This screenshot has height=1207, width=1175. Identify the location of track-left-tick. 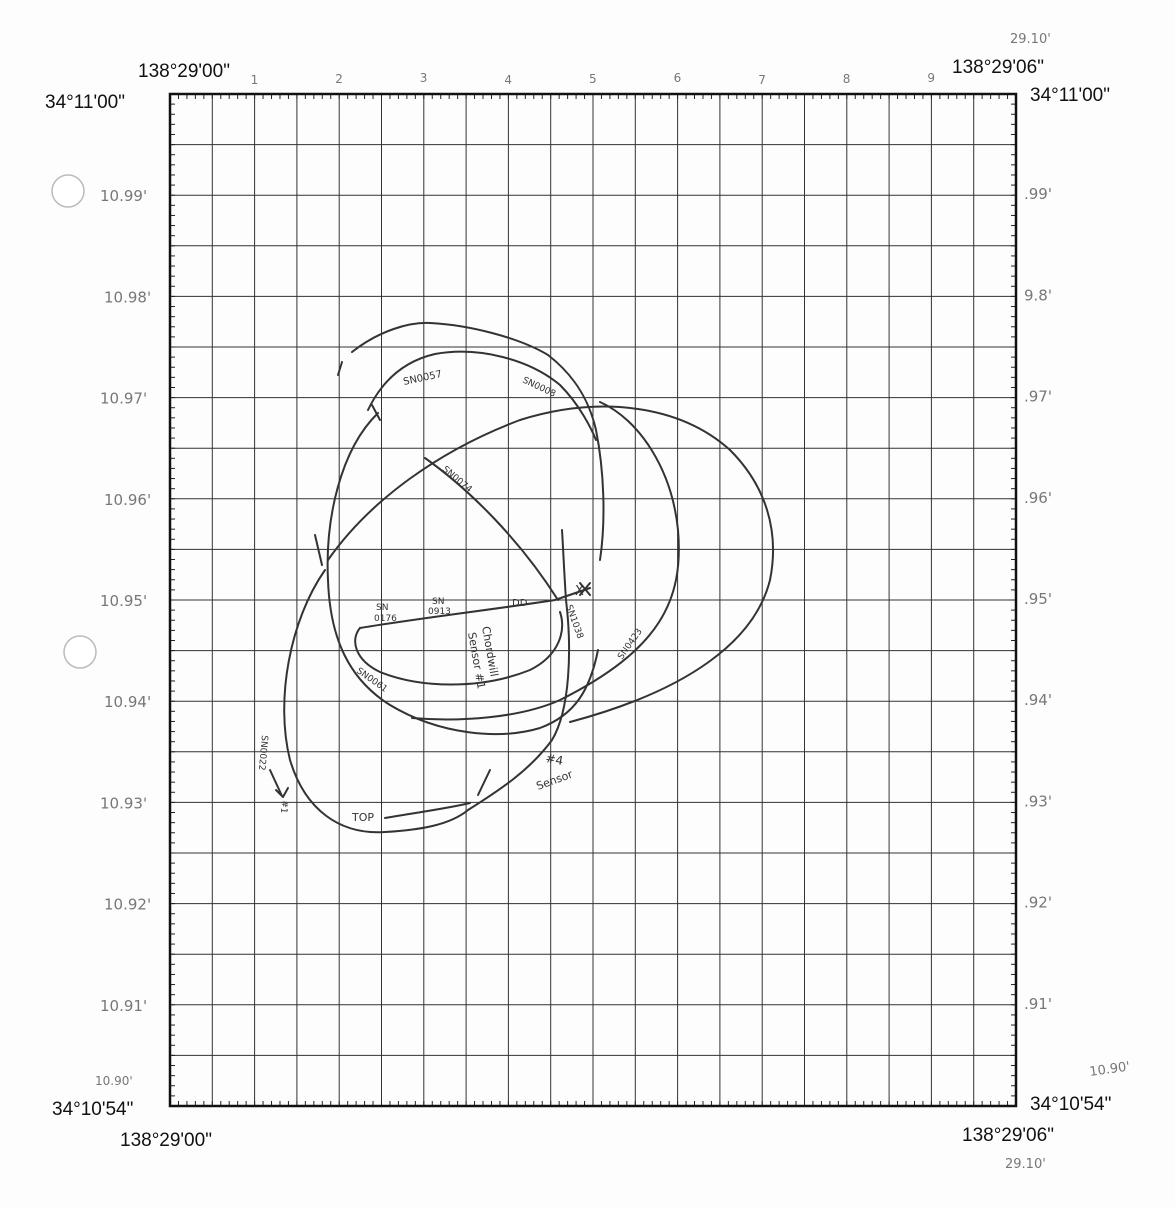
(318, 550).